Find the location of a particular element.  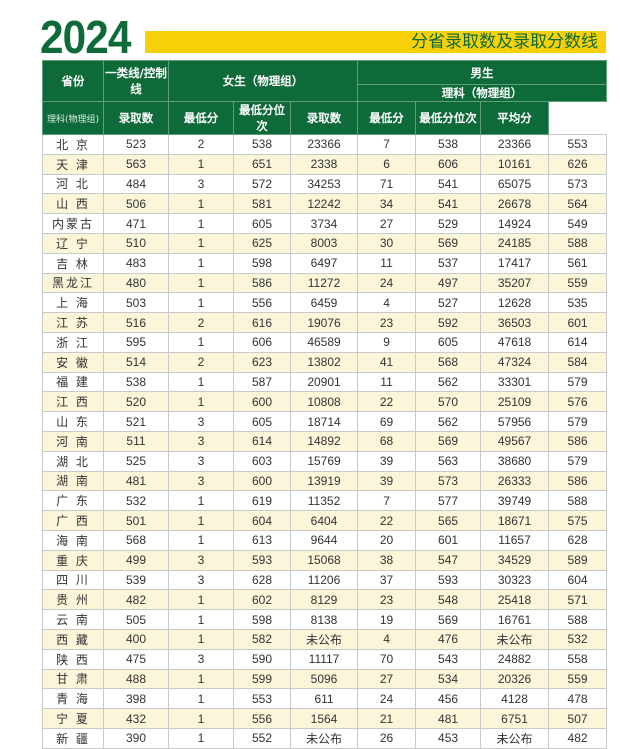

table-row: 广 东 532 1 619 11352 7 577 39749 588 is located at coordinates (325, 501).